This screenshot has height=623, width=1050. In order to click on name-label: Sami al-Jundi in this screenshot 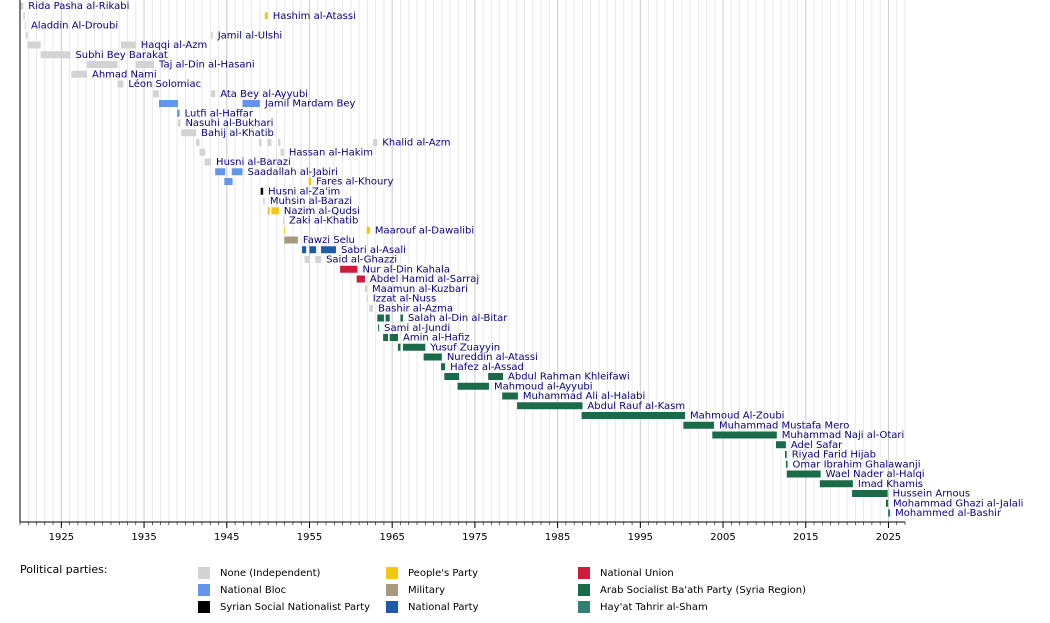, I will do `click(417, 328)`.